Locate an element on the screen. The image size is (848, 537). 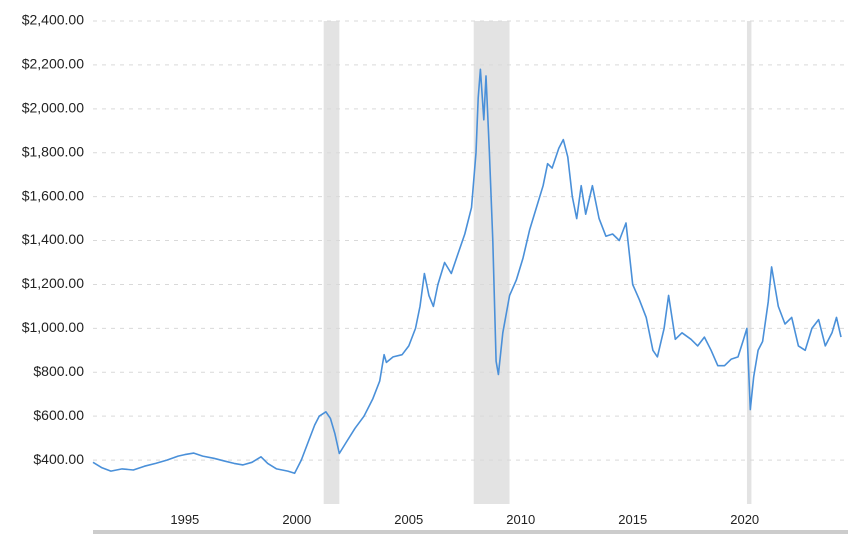
y-tick-label: $800.00 is located at coordinates (58, 371).